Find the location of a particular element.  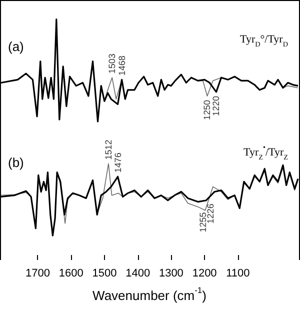

x-tick-label: 1600 is located at coordinates (71, 274).